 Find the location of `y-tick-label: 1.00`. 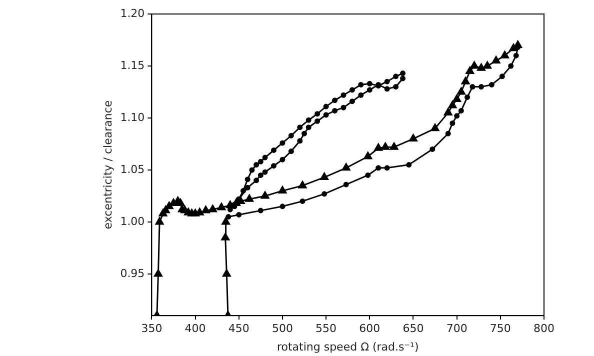

y-tick-label: 1.00 is located at coordinates (132, 221).